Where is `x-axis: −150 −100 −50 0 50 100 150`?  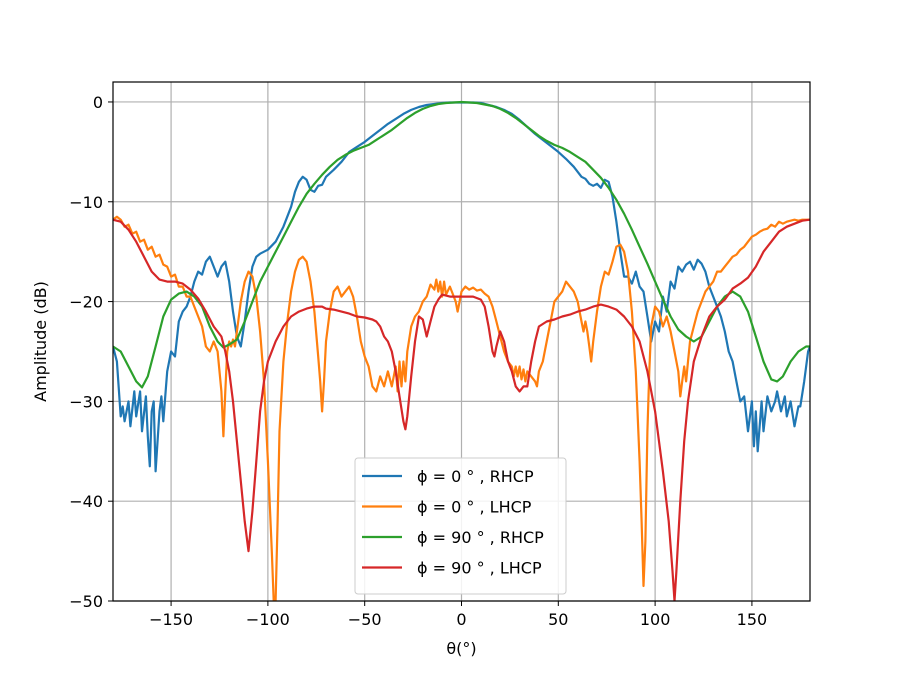
x-axis: −150 −100 −50 0 50 100 150 is located at coordinates (458, 615).